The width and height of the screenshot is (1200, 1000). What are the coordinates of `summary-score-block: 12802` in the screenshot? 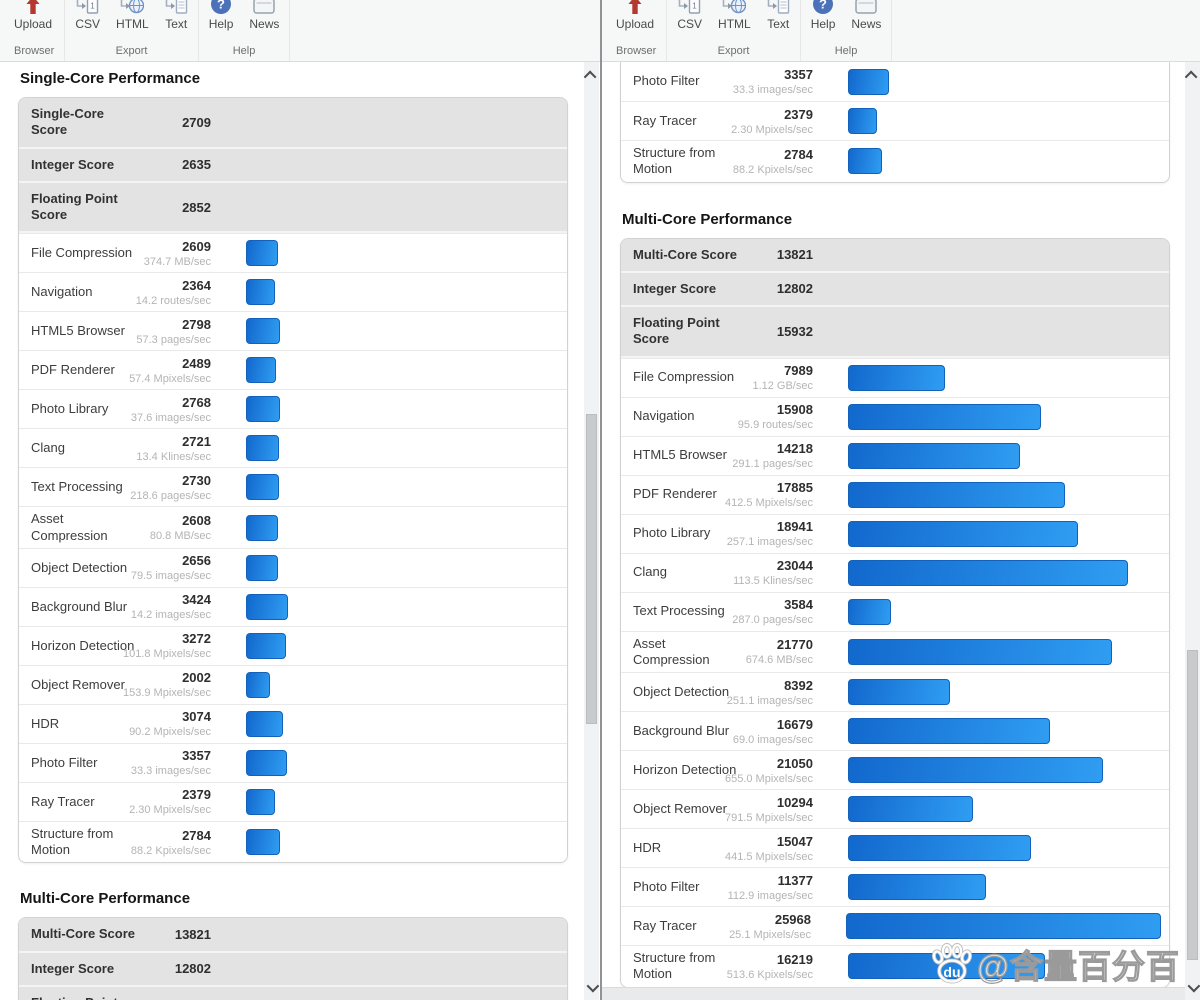 It's located at (177, 968).